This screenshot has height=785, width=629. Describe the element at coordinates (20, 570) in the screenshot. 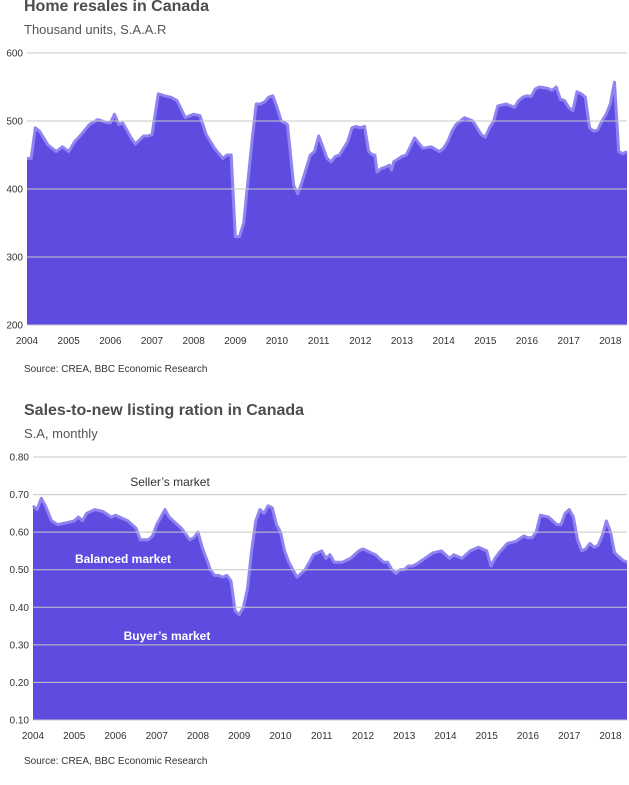

I see `y-tick-label: 0.50` at that location.